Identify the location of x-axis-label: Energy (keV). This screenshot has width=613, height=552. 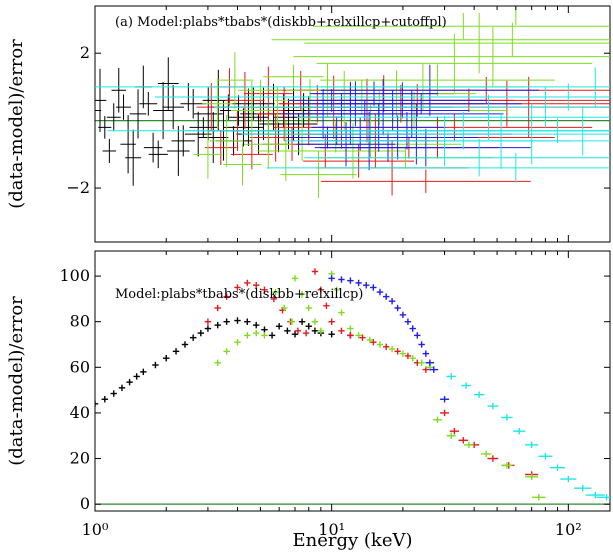
(352, 540).